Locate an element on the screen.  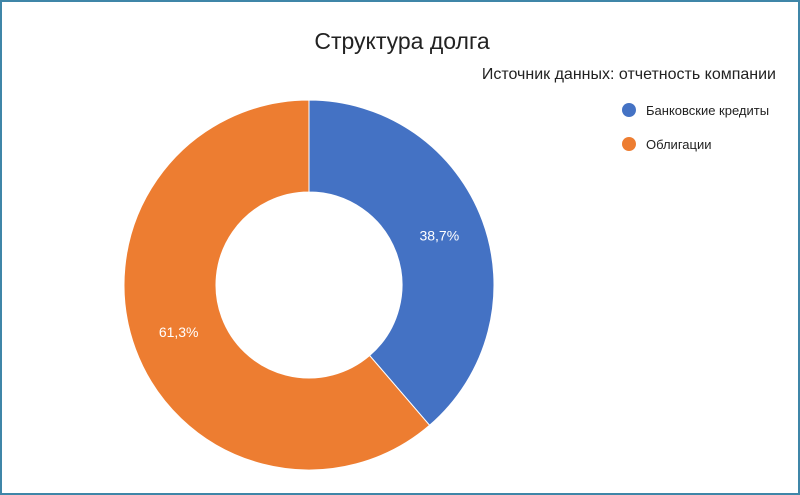
legend-marker-bank-loans is located at coordinates (629, 110).